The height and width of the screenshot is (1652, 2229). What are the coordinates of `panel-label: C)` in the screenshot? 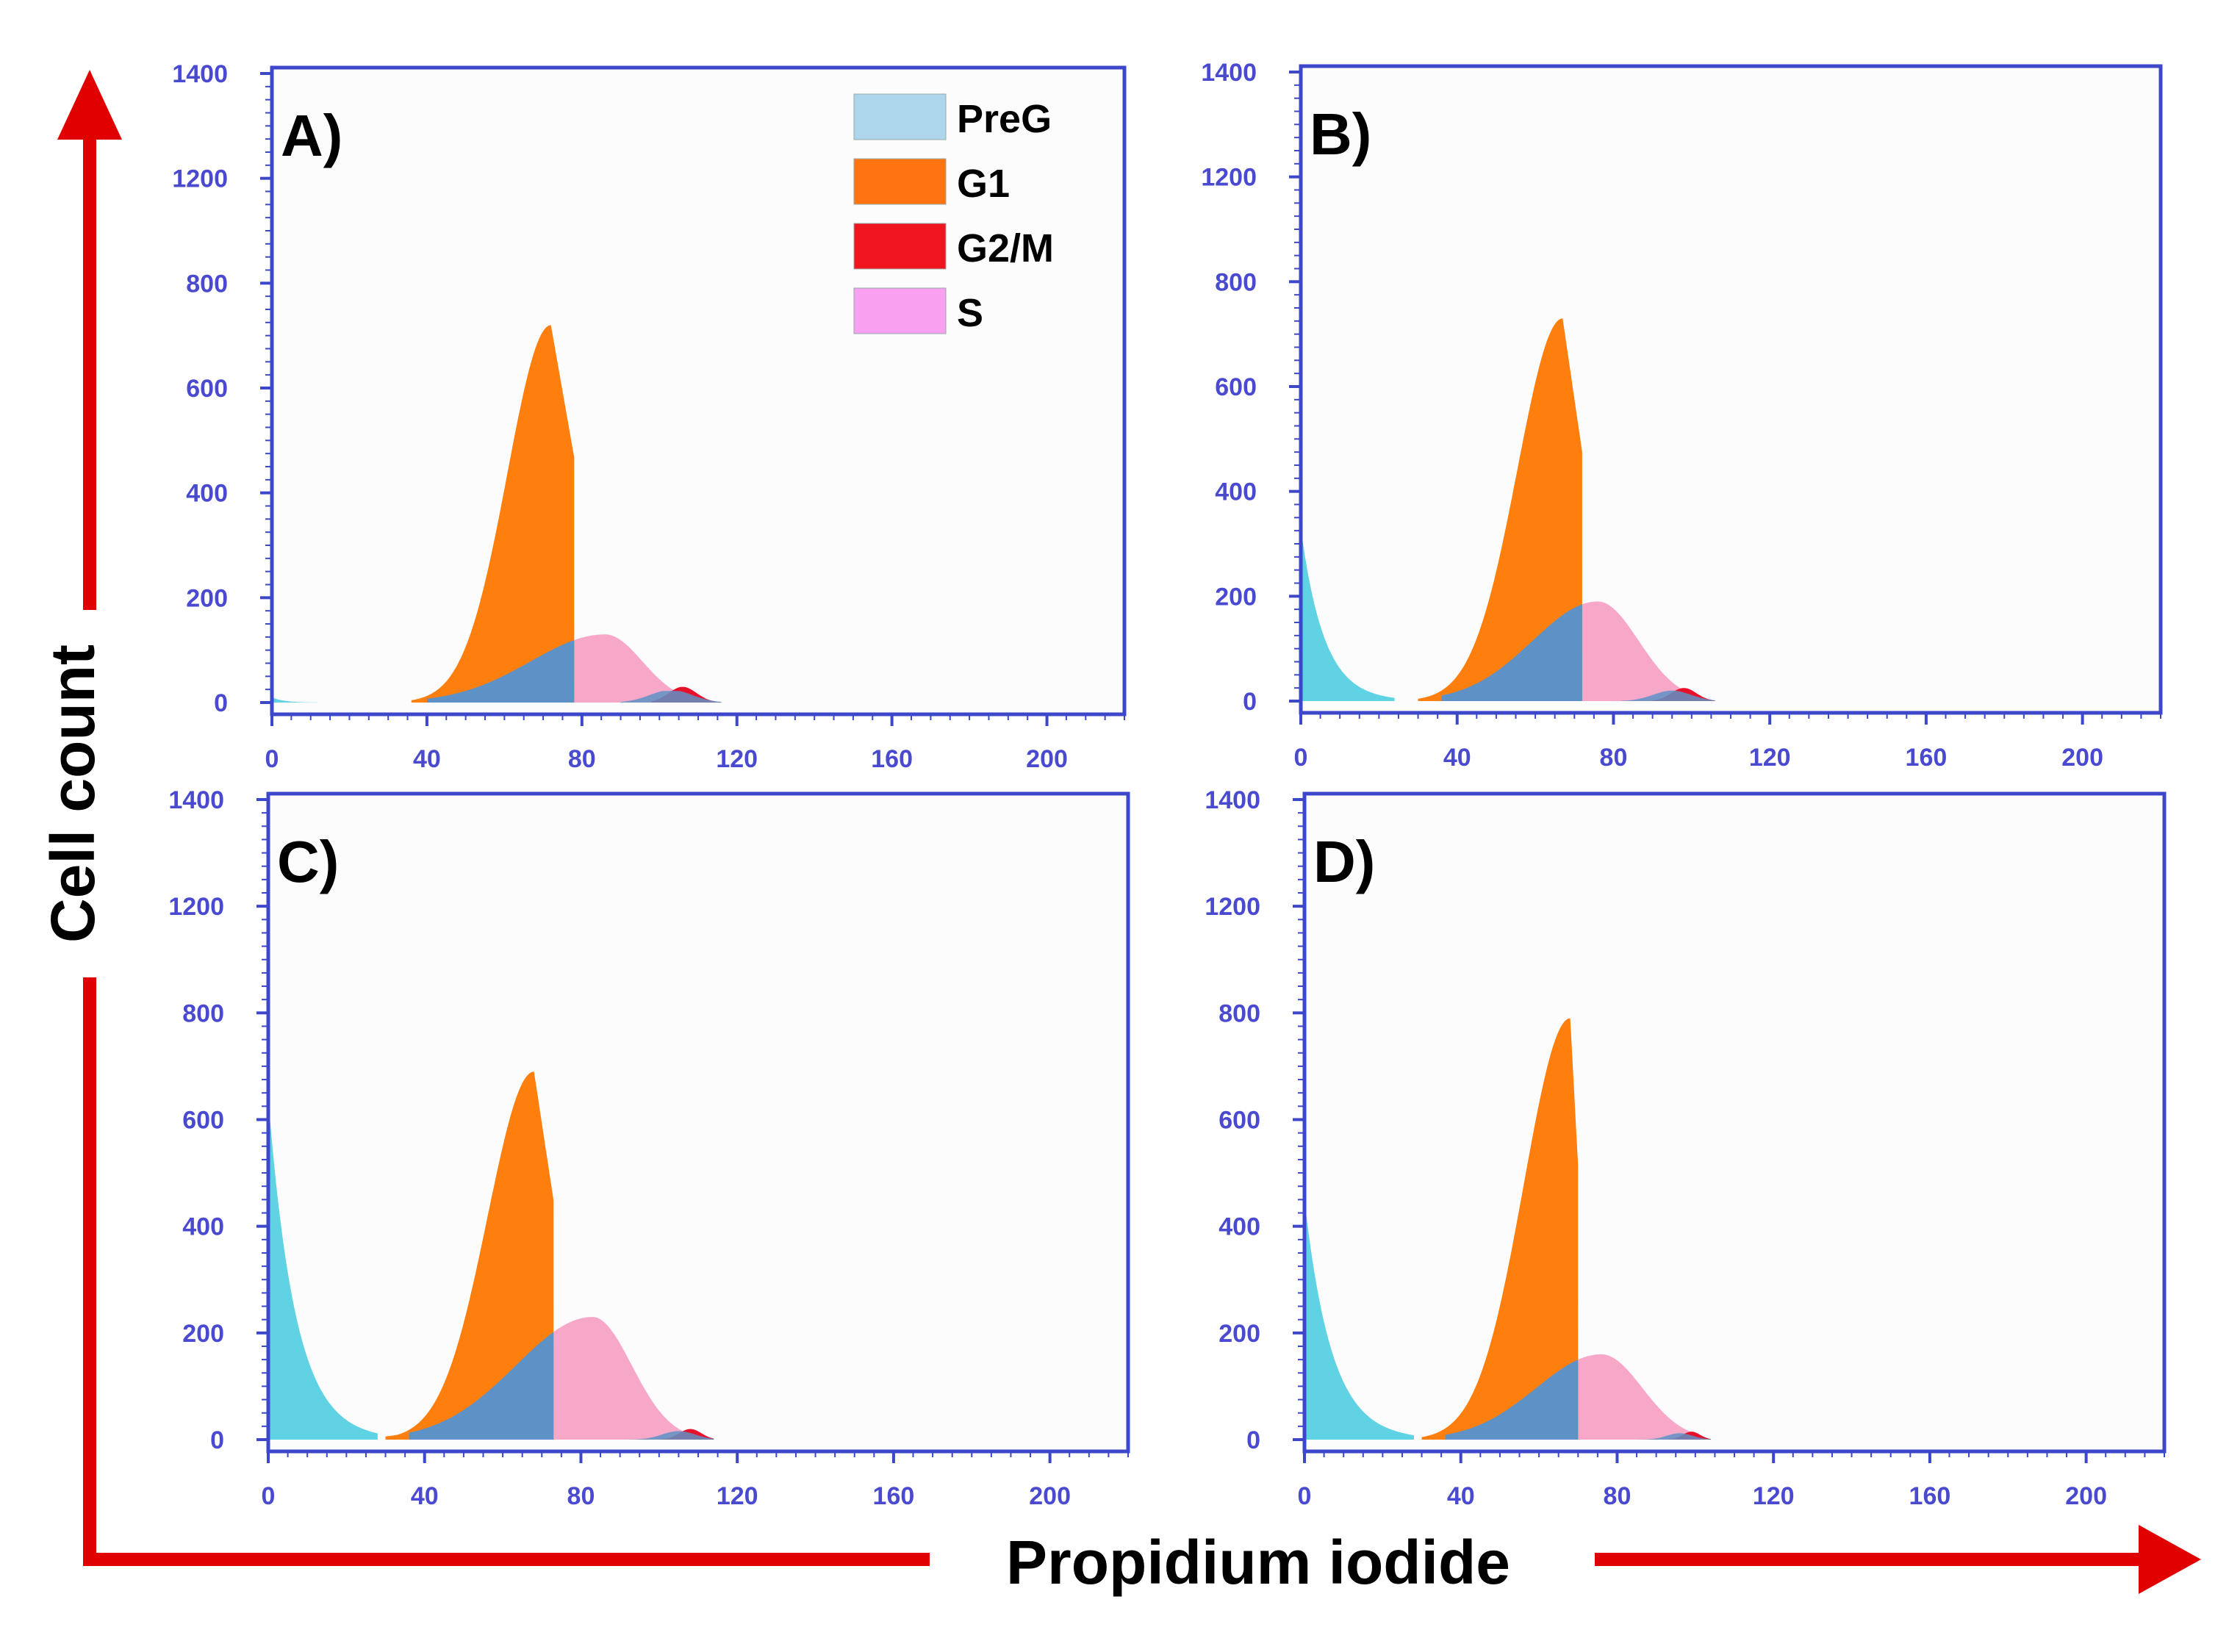 It's located at (308, 861).